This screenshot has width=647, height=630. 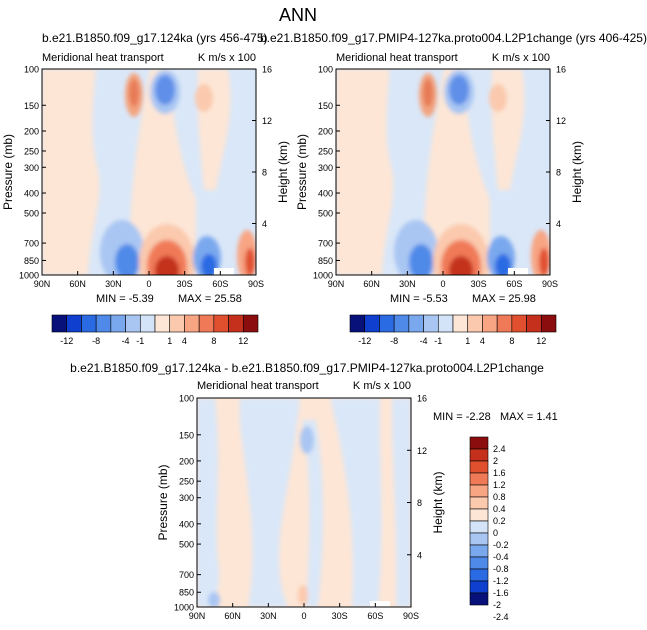 What do you see at coordinates (31, 70) in the screenshot?
I see `panel-1-pressure-tick-label: 100` at bounding box center [31, 70].